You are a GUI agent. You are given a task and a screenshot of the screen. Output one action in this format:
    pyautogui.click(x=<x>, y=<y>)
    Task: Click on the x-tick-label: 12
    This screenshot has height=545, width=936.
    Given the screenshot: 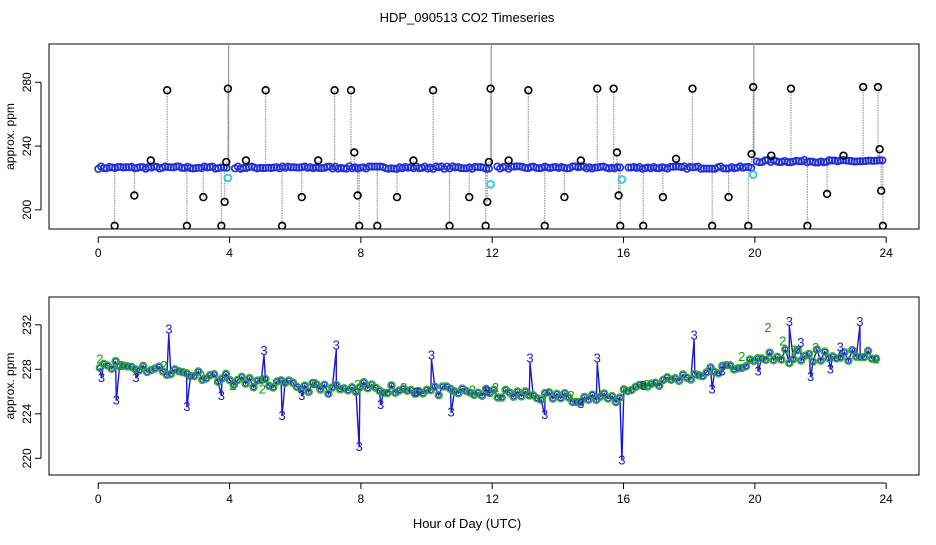 What is the action you would take?
    pyautogui.click(x=493, y=499)
    